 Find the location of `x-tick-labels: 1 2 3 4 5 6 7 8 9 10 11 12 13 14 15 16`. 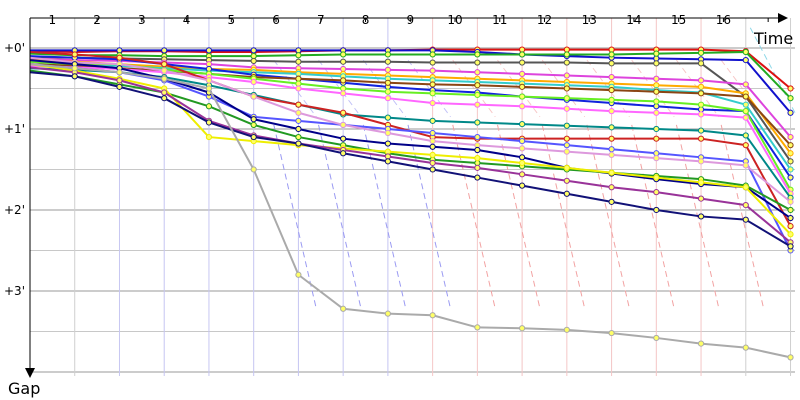

x-tick-labels: 1 2 3 4 5 6 7 8 9 10 11 12 13 14 15 16 is located at coordinates (390, 20).